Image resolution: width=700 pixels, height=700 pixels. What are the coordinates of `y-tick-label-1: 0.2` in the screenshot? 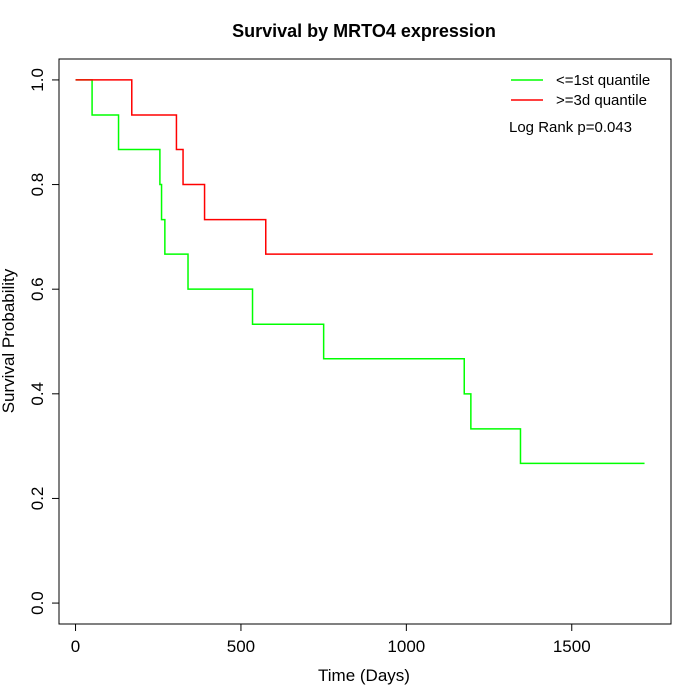 It's located at (37, 499).